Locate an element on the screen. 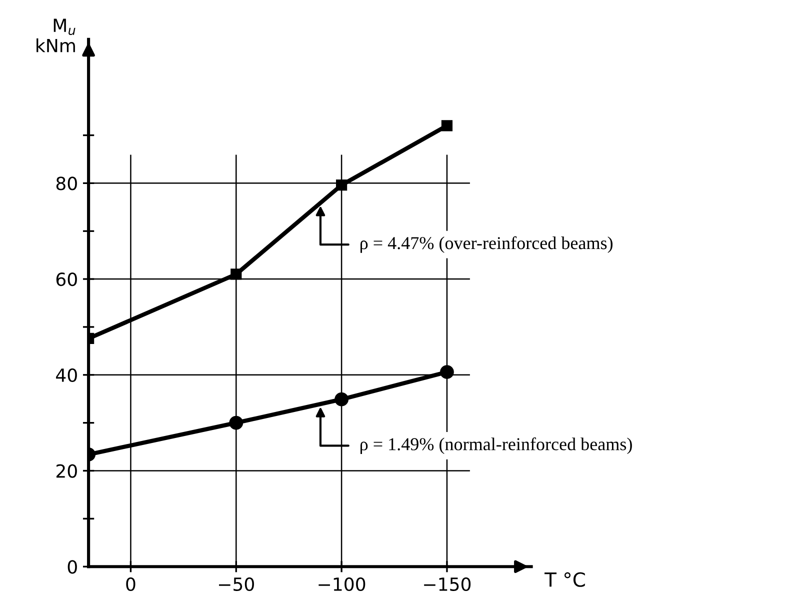  x-tick-label: −100 is located at coordinates (342, 584).